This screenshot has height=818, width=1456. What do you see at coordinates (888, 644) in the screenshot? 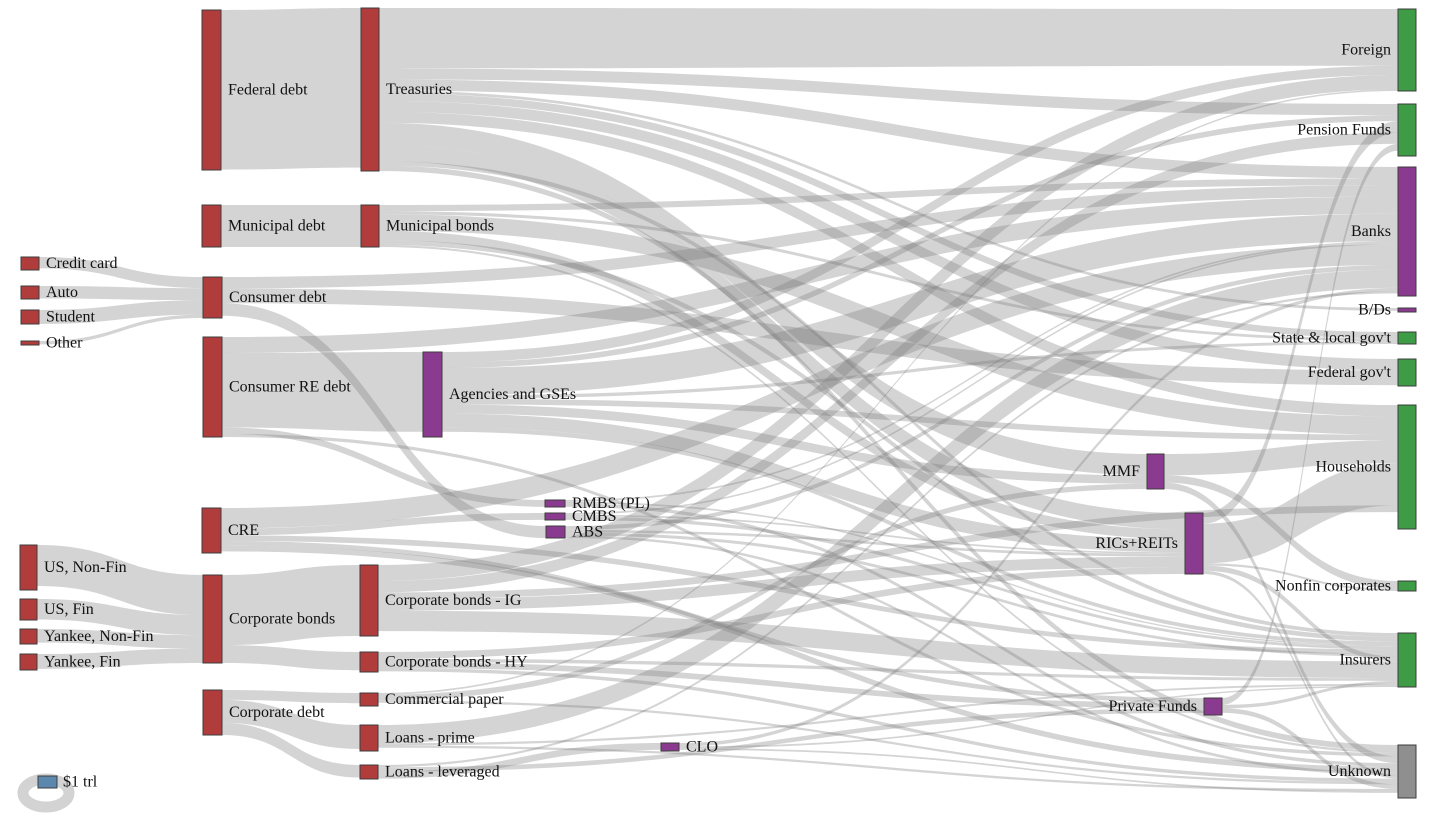
I see `flow-corp_ig-insurers` at bounding box center [888, 644].